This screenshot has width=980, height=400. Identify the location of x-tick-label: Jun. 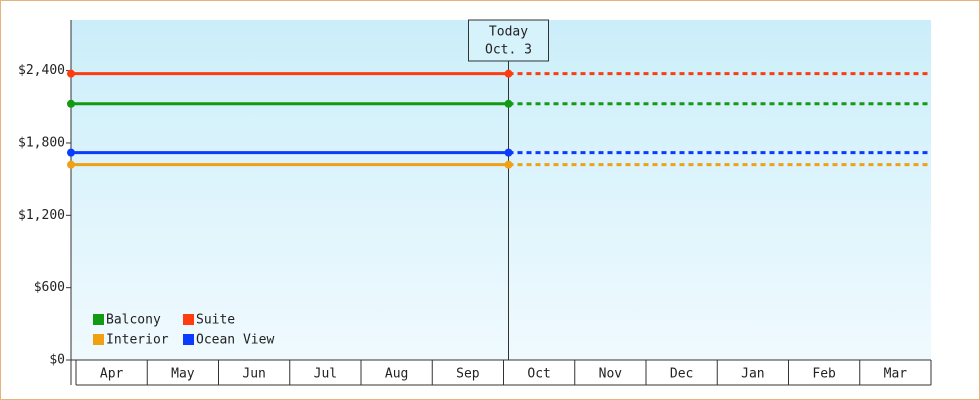
(253, 374).